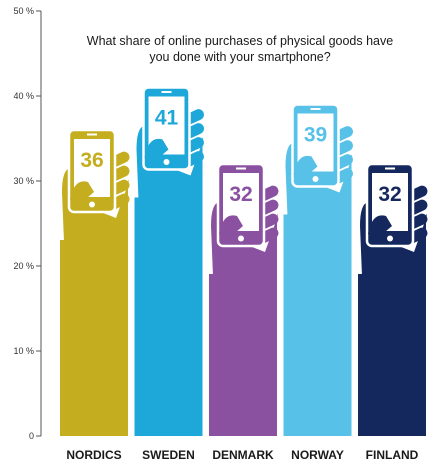 This screenshot has height=468, width=441. I want to click on category-labels: NORDICS SWEDEN DENMARK NORWAY FINLAND, so click(242, 455).